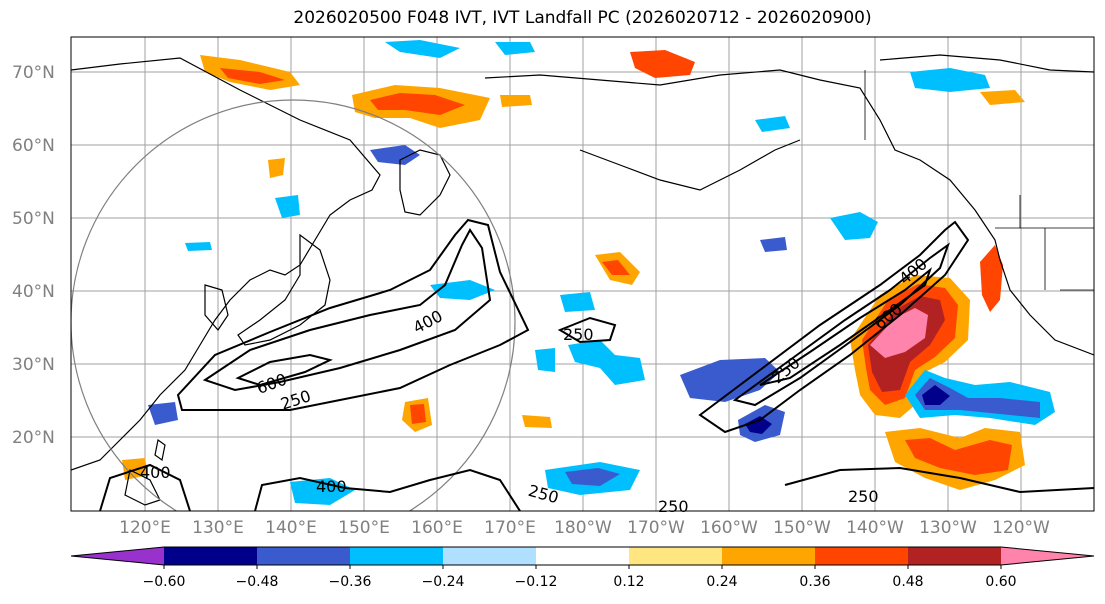 The image size is (1105, 604). Describe the element at coordinates (387, 489) in the screenshot. I see `contour-250-south` at that location.